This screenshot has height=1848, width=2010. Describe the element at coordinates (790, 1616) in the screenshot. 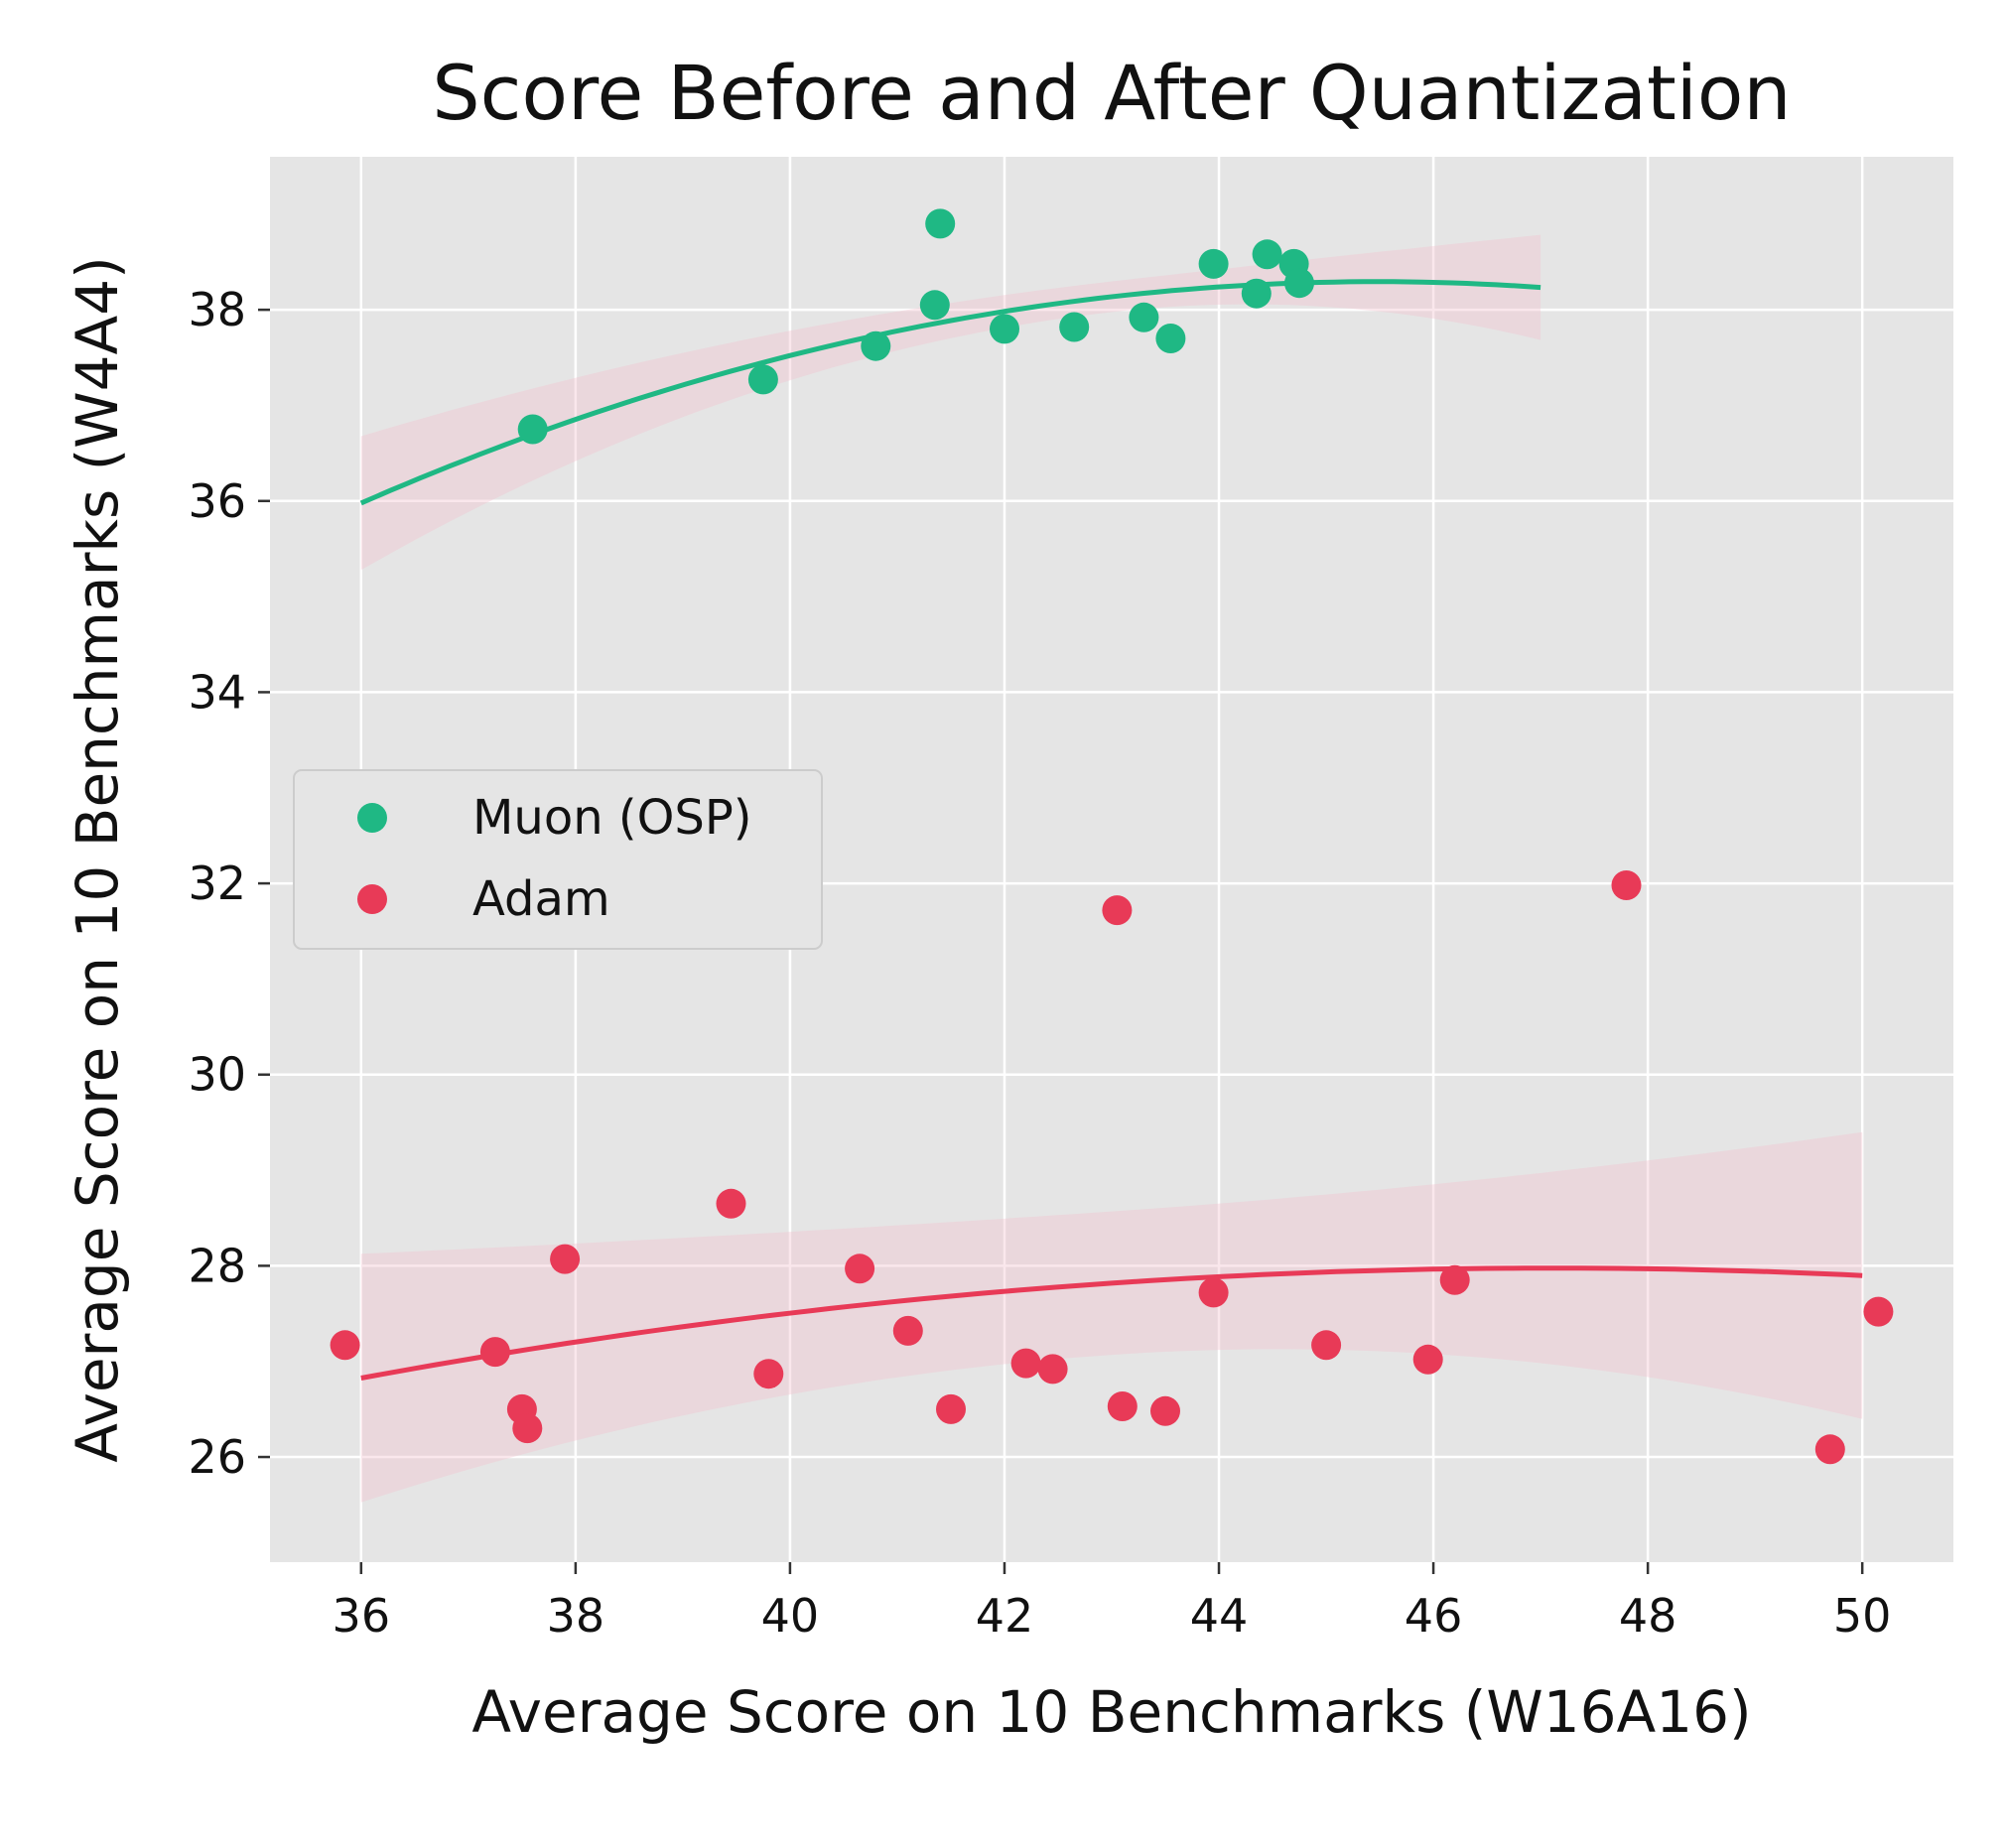

I see `x-tick-label: 40` at that location.